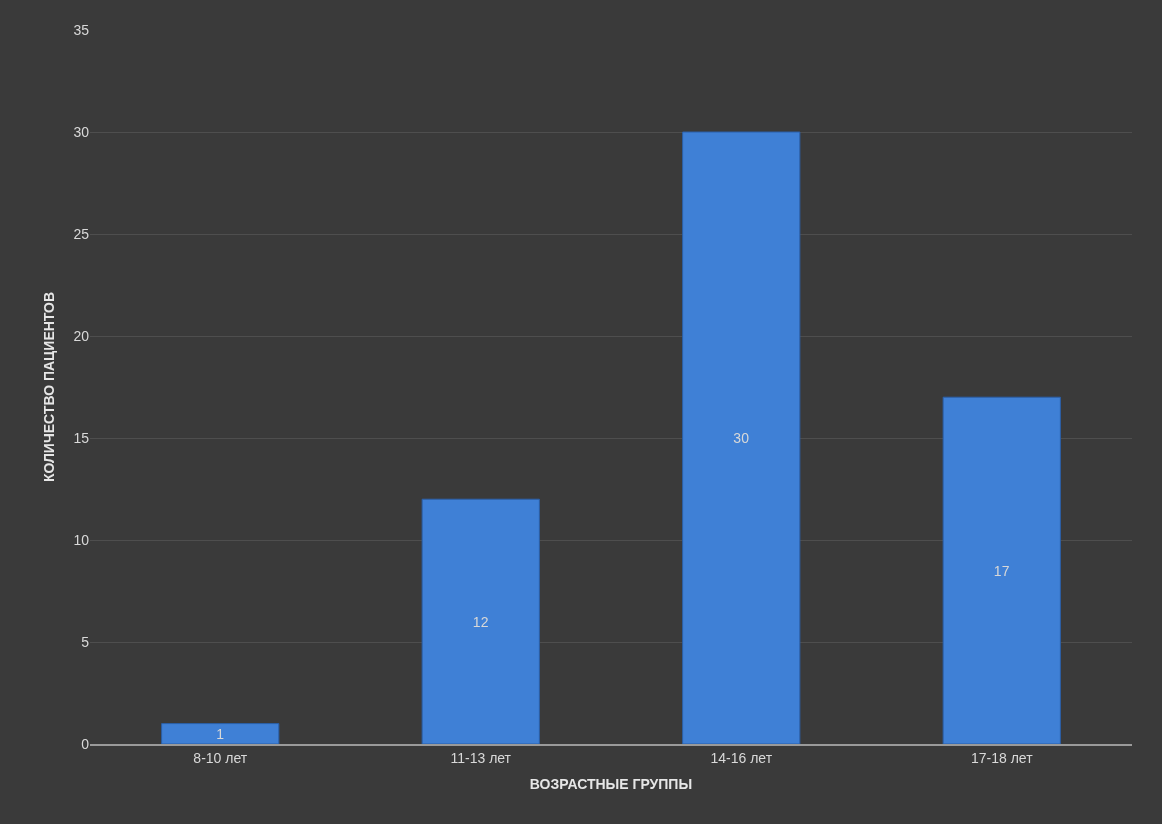 This screenshot has height=824, width=1162. I want to click on y-tick-label: 5, so click(85, 641).